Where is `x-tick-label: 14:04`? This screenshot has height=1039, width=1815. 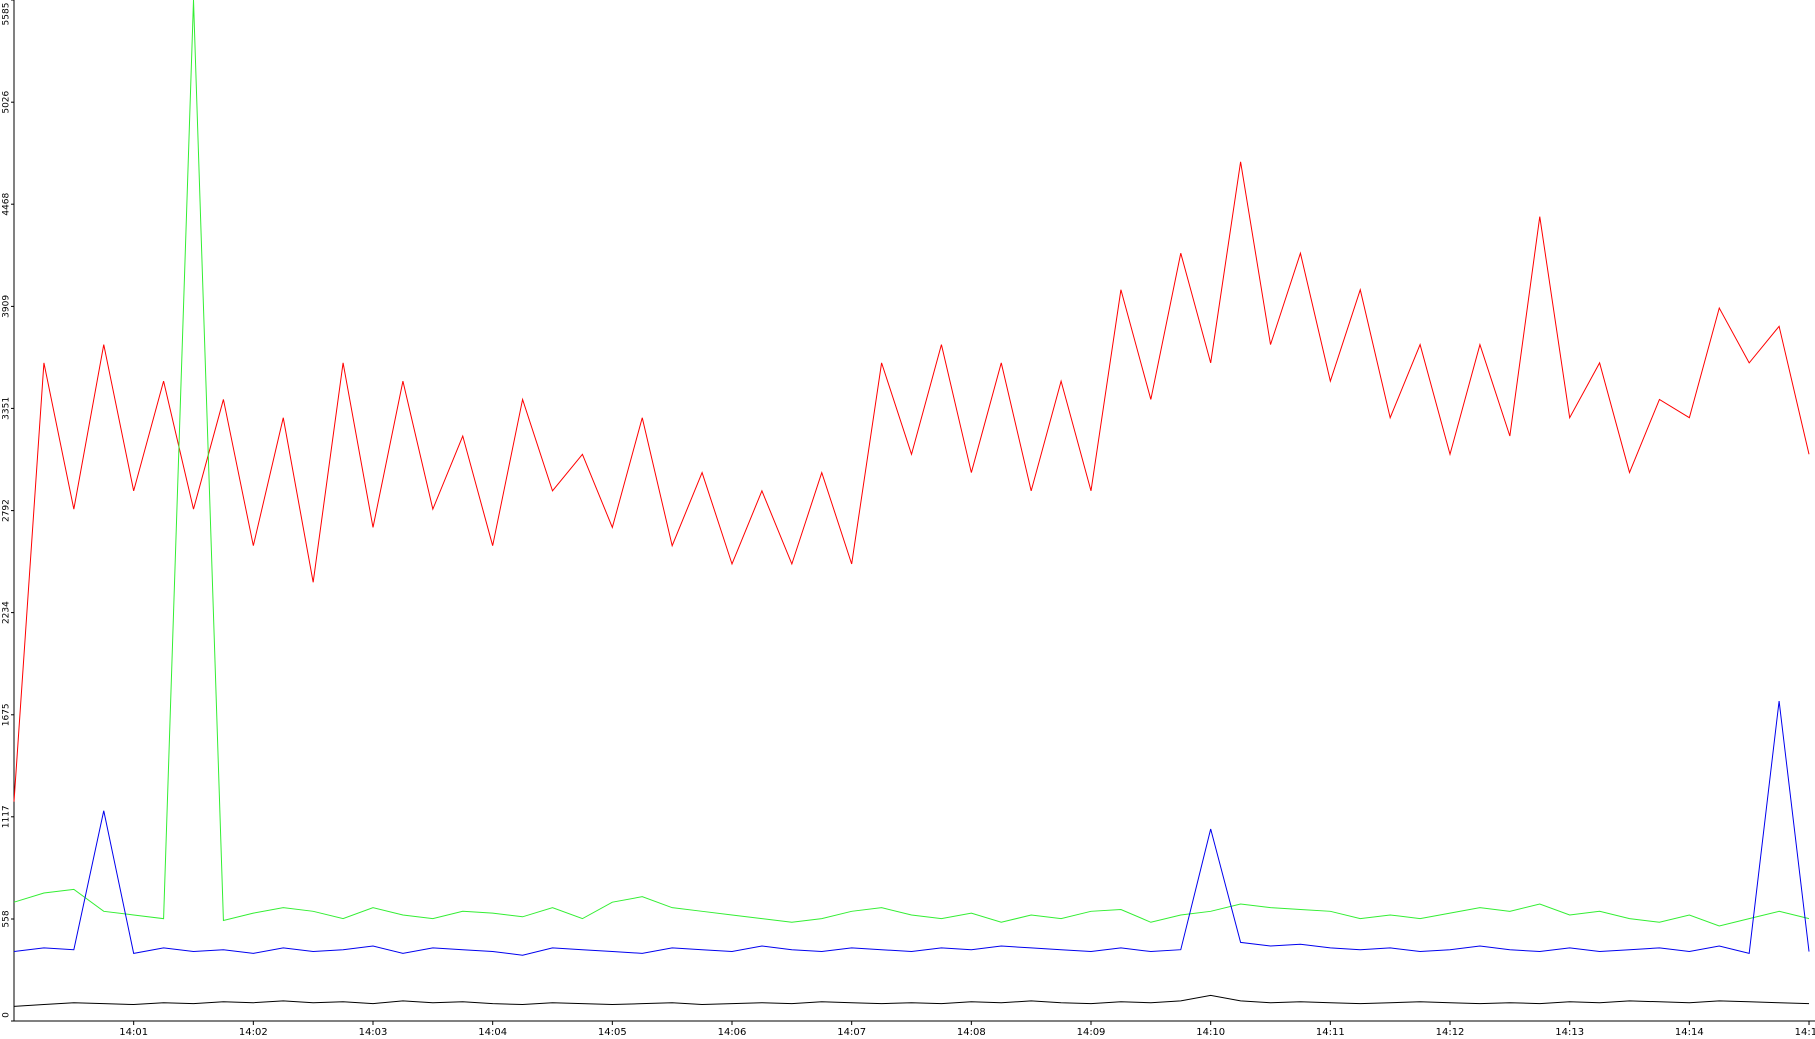 x-tick-label: 14:04 is located at coordinates (492, 1032).